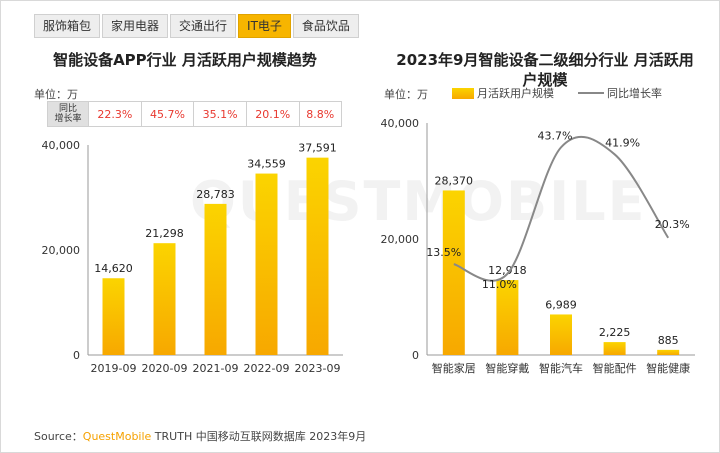  Describe the element at coordinates (320, 114) in the screenshot. I see `growth-cell: 8.8%` at that location.